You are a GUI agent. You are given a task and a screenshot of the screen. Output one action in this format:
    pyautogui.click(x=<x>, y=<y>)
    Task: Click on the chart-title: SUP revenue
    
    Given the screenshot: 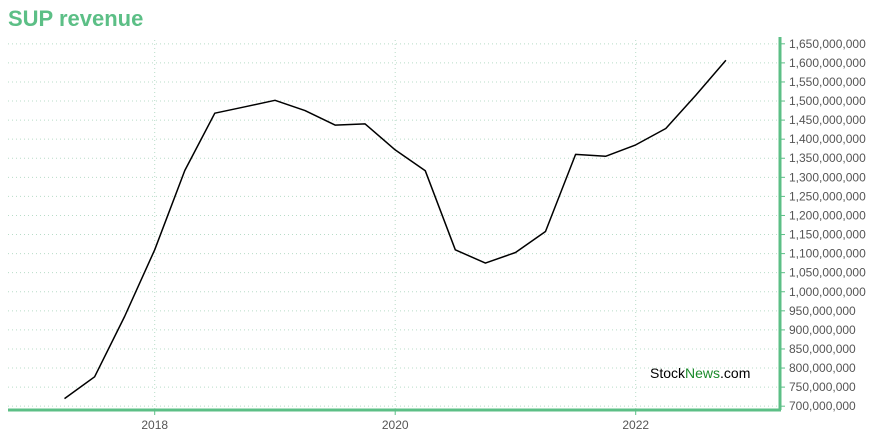 What is the action you would take?
    pyautogui.click(x=76, y=18)
    